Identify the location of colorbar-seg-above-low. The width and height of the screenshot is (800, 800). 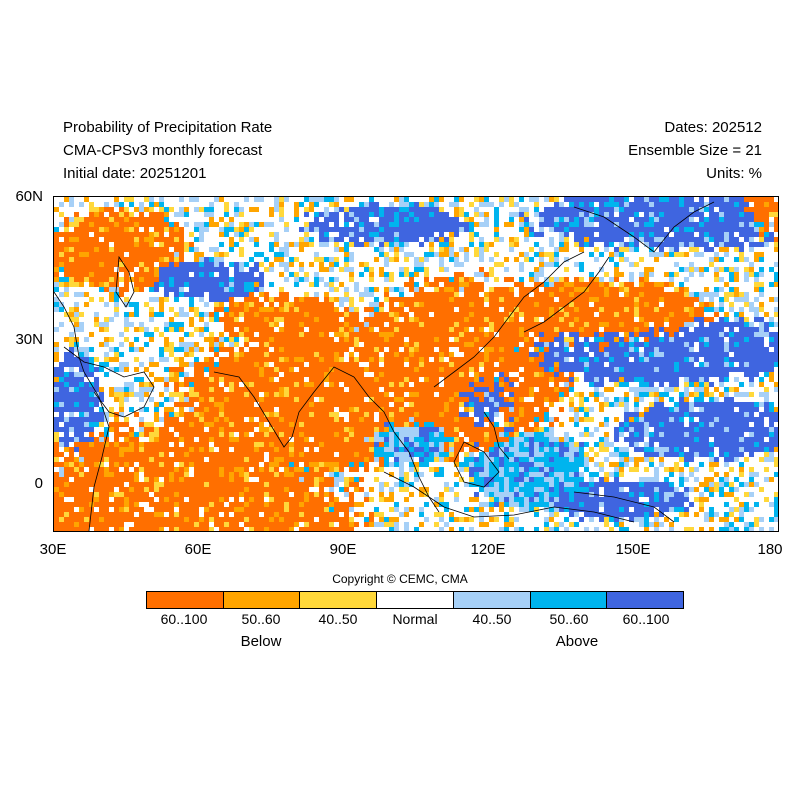
(492, 600).